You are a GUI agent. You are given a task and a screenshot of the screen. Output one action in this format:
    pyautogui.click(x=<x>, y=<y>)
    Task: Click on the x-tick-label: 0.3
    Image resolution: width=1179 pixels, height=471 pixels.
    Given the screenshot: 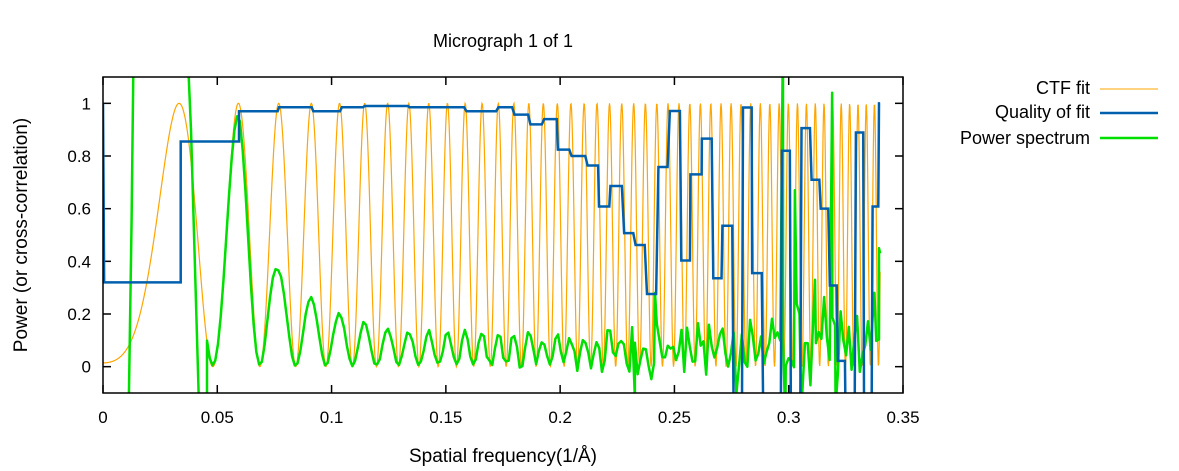 What is the action you would take?
    pyautogui.click(x=789, y=417)
    